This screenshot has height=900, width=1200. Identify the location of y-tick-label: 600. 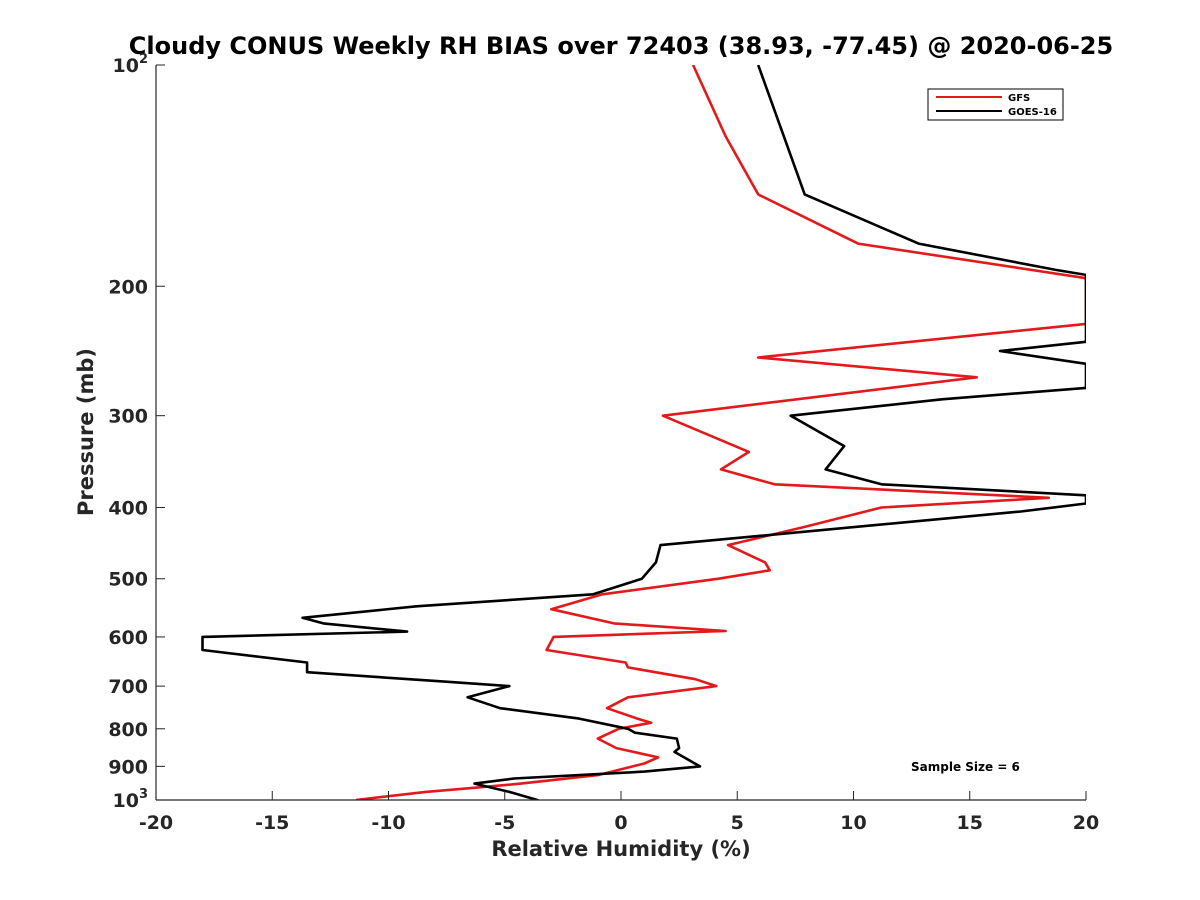
(128, 638).